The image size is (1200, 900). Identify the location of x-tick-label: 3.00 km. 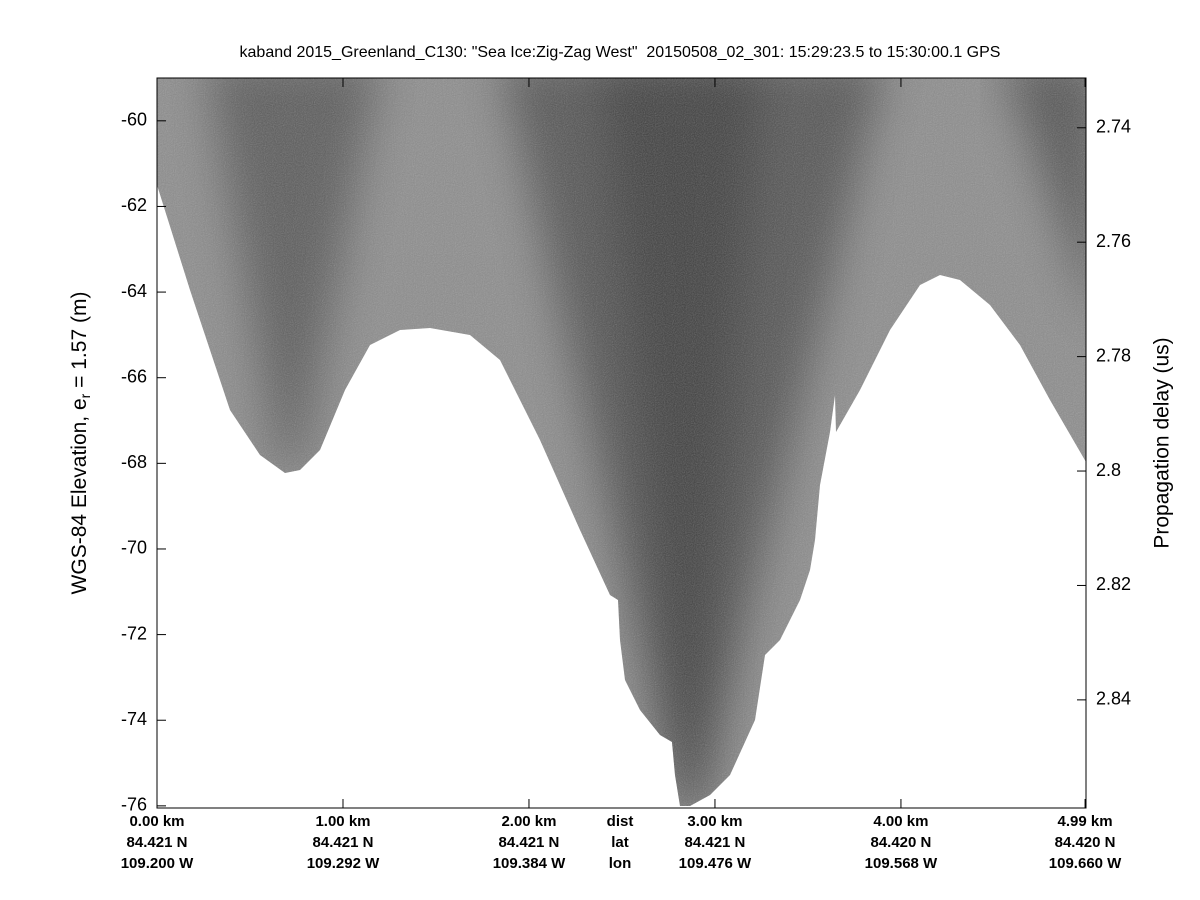
(714, 821).